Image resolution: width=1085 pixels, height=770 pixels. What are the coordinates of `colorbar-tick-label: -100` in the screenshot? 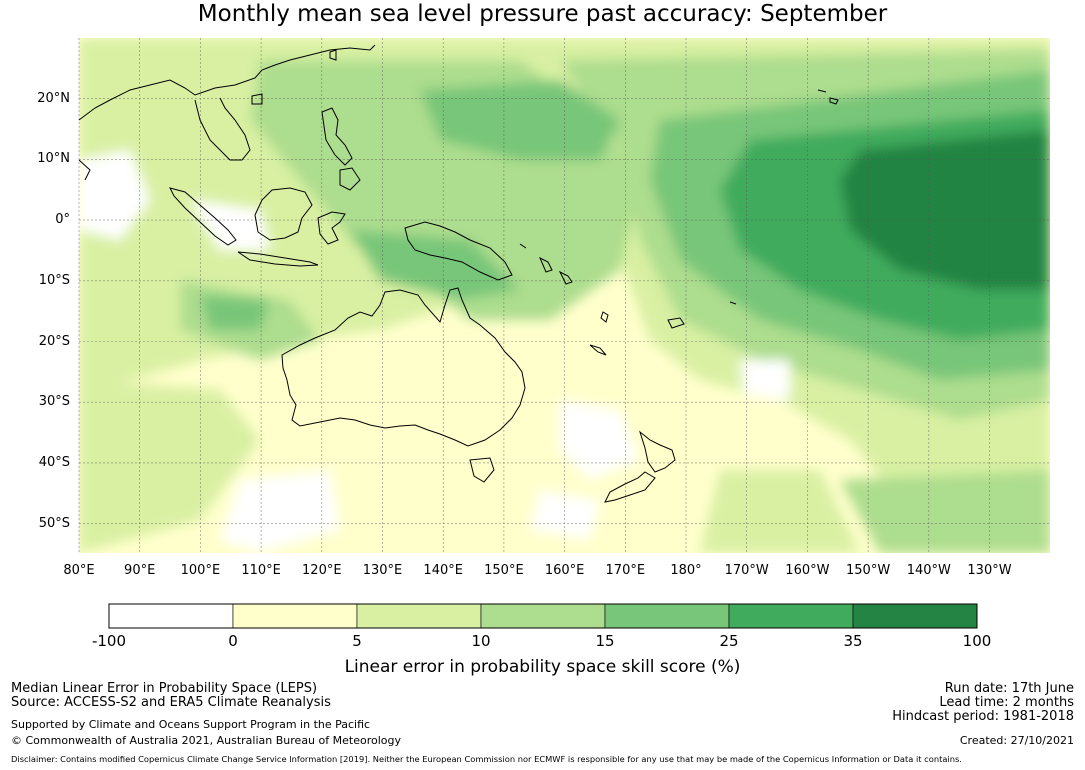 It's located at (109, 641).